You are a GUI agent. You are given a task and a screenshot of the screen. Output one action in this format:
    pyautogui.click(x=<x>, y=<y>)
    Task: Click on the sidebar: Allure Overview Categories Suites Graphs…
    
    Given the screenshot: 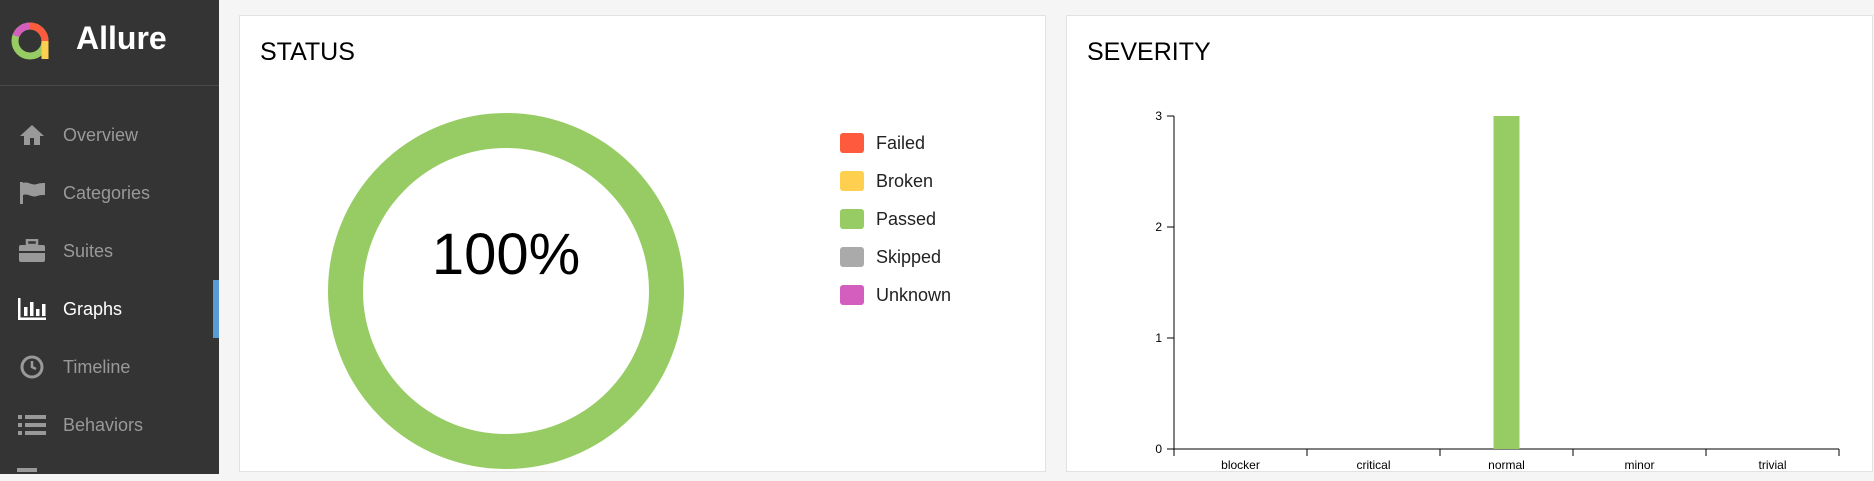 What is the action you would take?
    pyautogui.click(x=109, y=237)
    